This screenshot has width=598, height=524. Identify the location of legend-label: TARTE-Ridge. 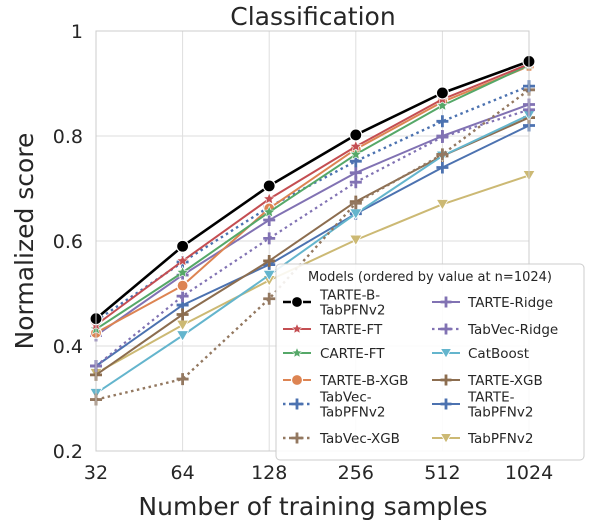
(510, 303).